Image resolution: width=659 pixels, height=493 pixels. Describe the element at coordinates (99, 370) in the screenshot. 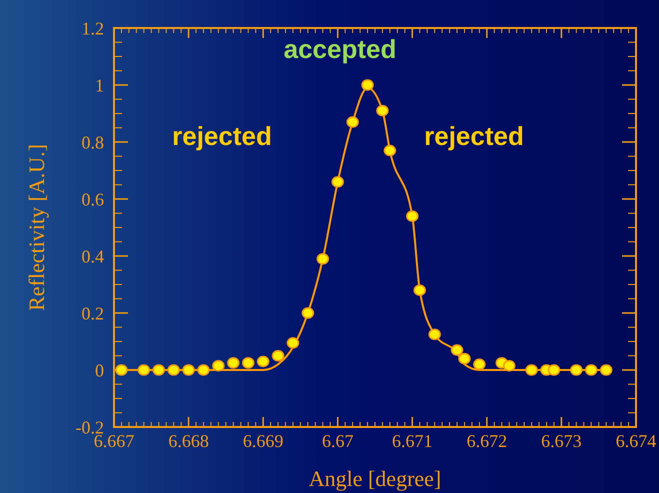

I see `y-tick-label: 0` at that location.